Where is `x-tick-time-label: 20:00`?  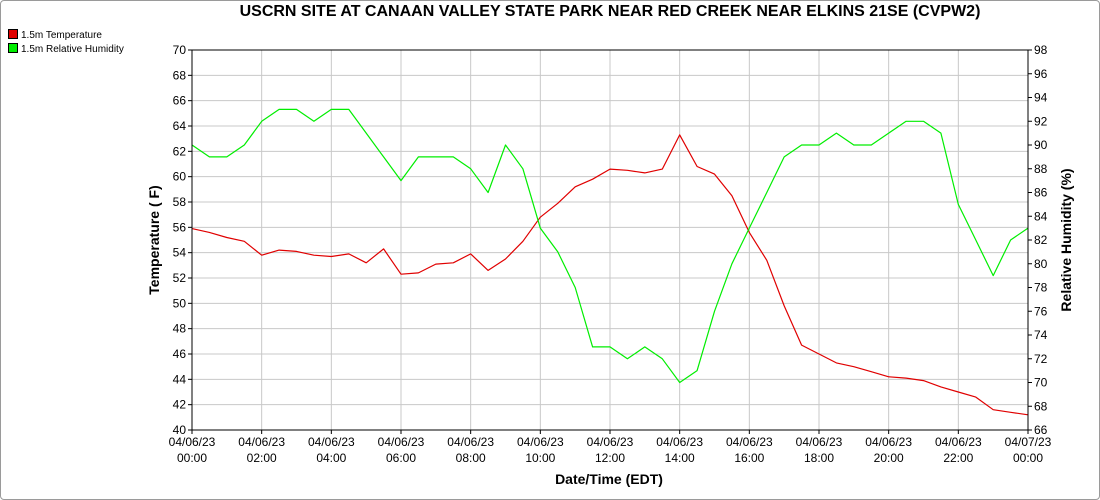
x-tick-time-label: 20:00 is located at coordinates (889, 458).